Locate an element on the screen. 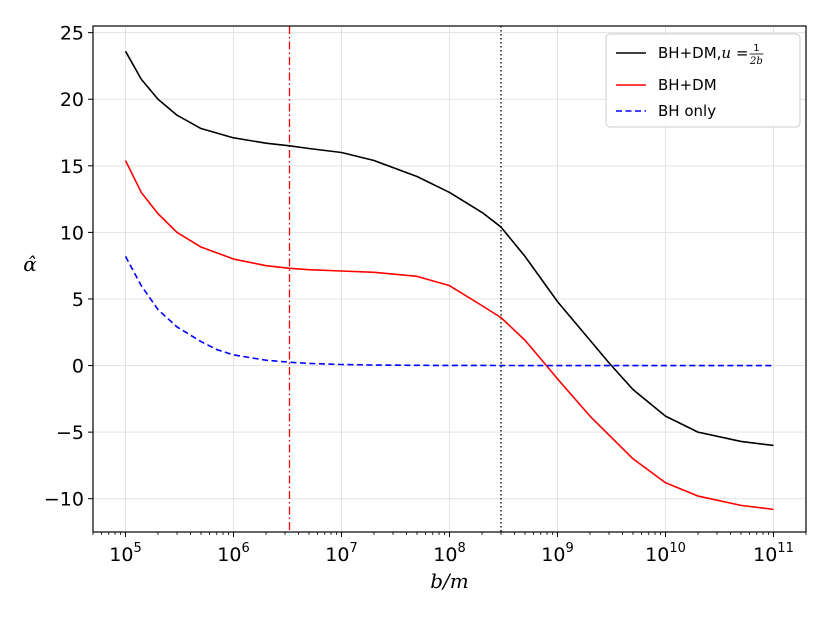 Image resolution: width=830 pixels, height=623 pixels. x-tick-label: 10⁸ is located at coordinates (449, 553).